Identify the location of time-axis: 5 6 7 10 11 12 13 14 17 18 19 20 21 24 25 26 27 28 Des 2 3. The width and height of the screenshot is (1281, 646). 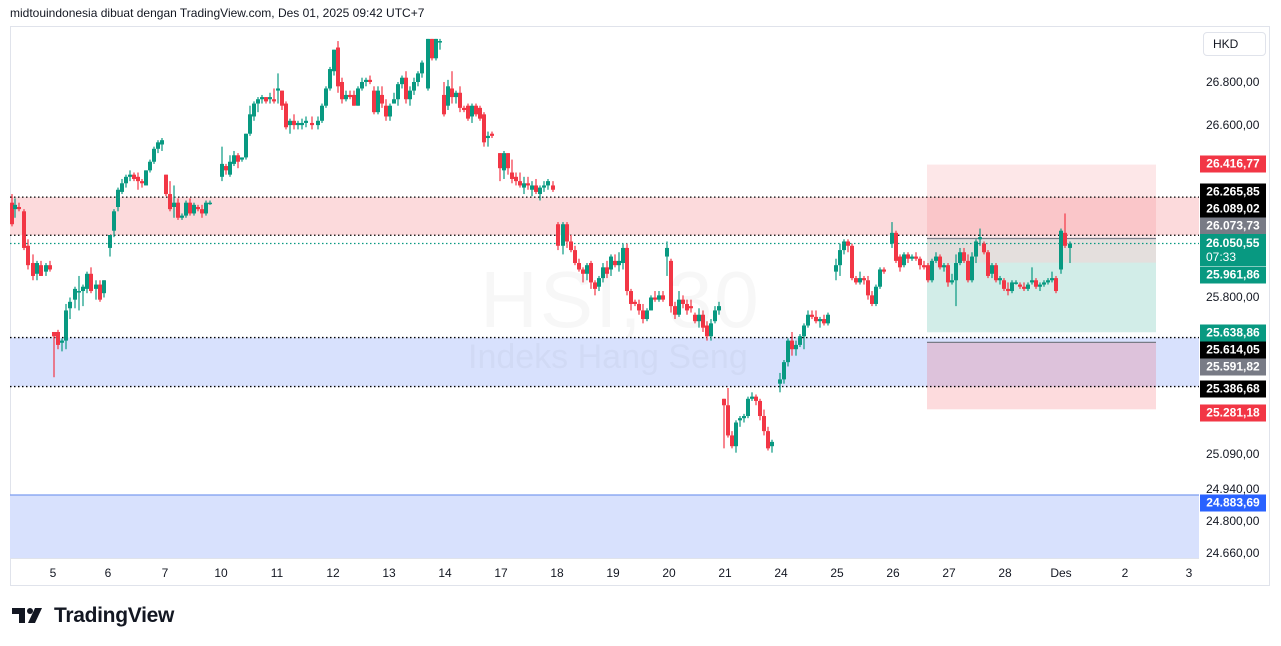
(604, 572).